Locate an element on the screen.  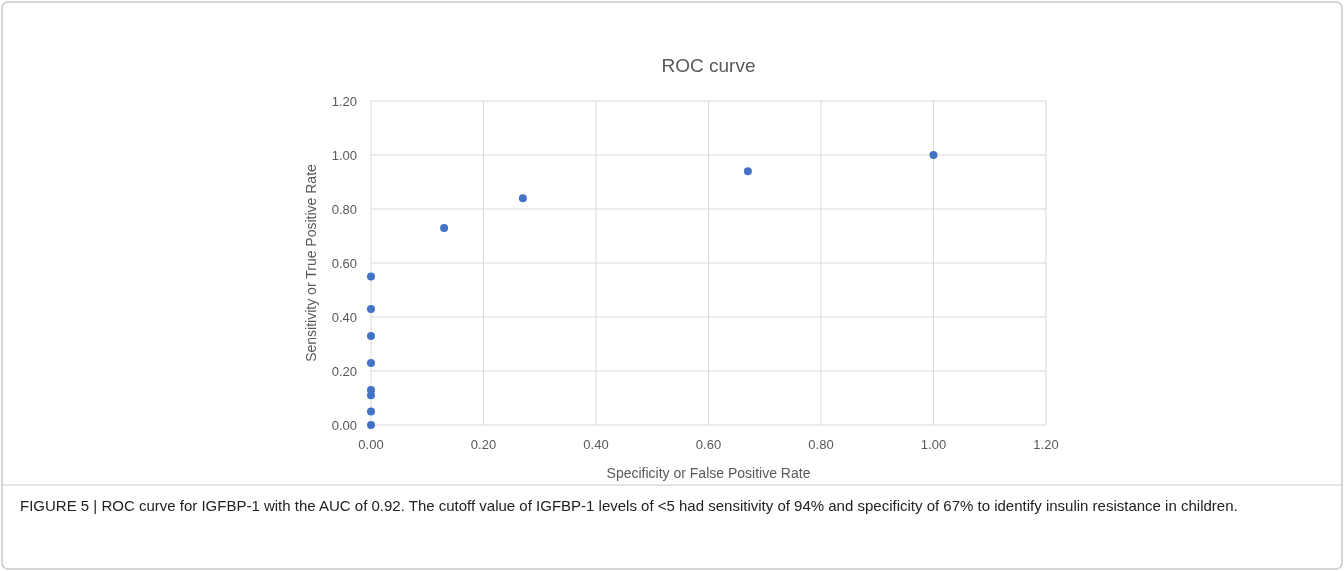
y-tick-label: 0.80 is located at coordinates (344, 209).